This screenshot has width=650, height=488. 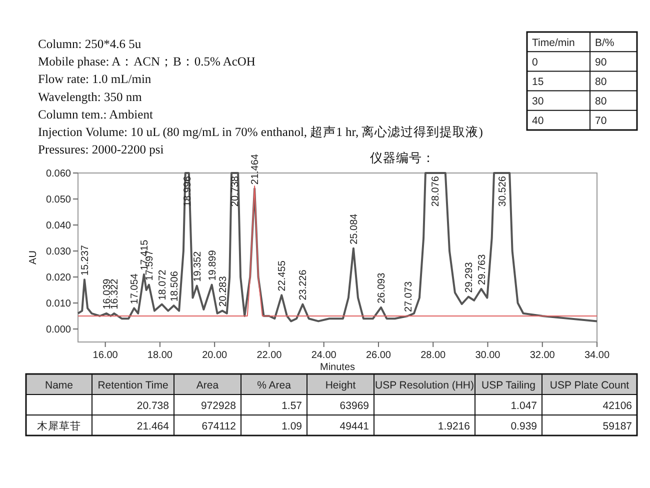 I want to click on annotation: 15.237, so click(x=85, y=260).